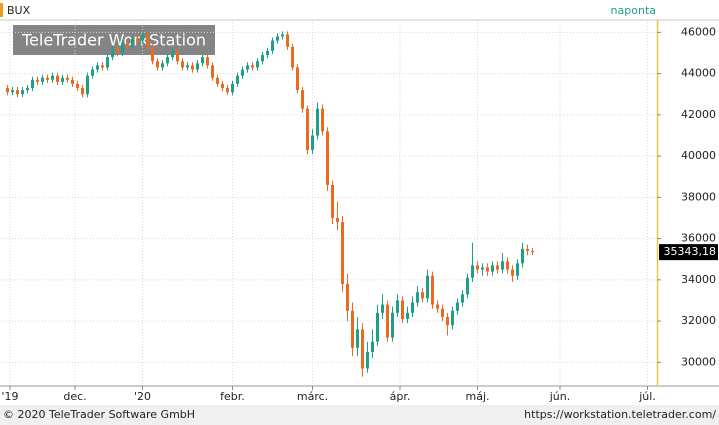  I want to click on last-value-label: 35343,18, so click(690, 251).